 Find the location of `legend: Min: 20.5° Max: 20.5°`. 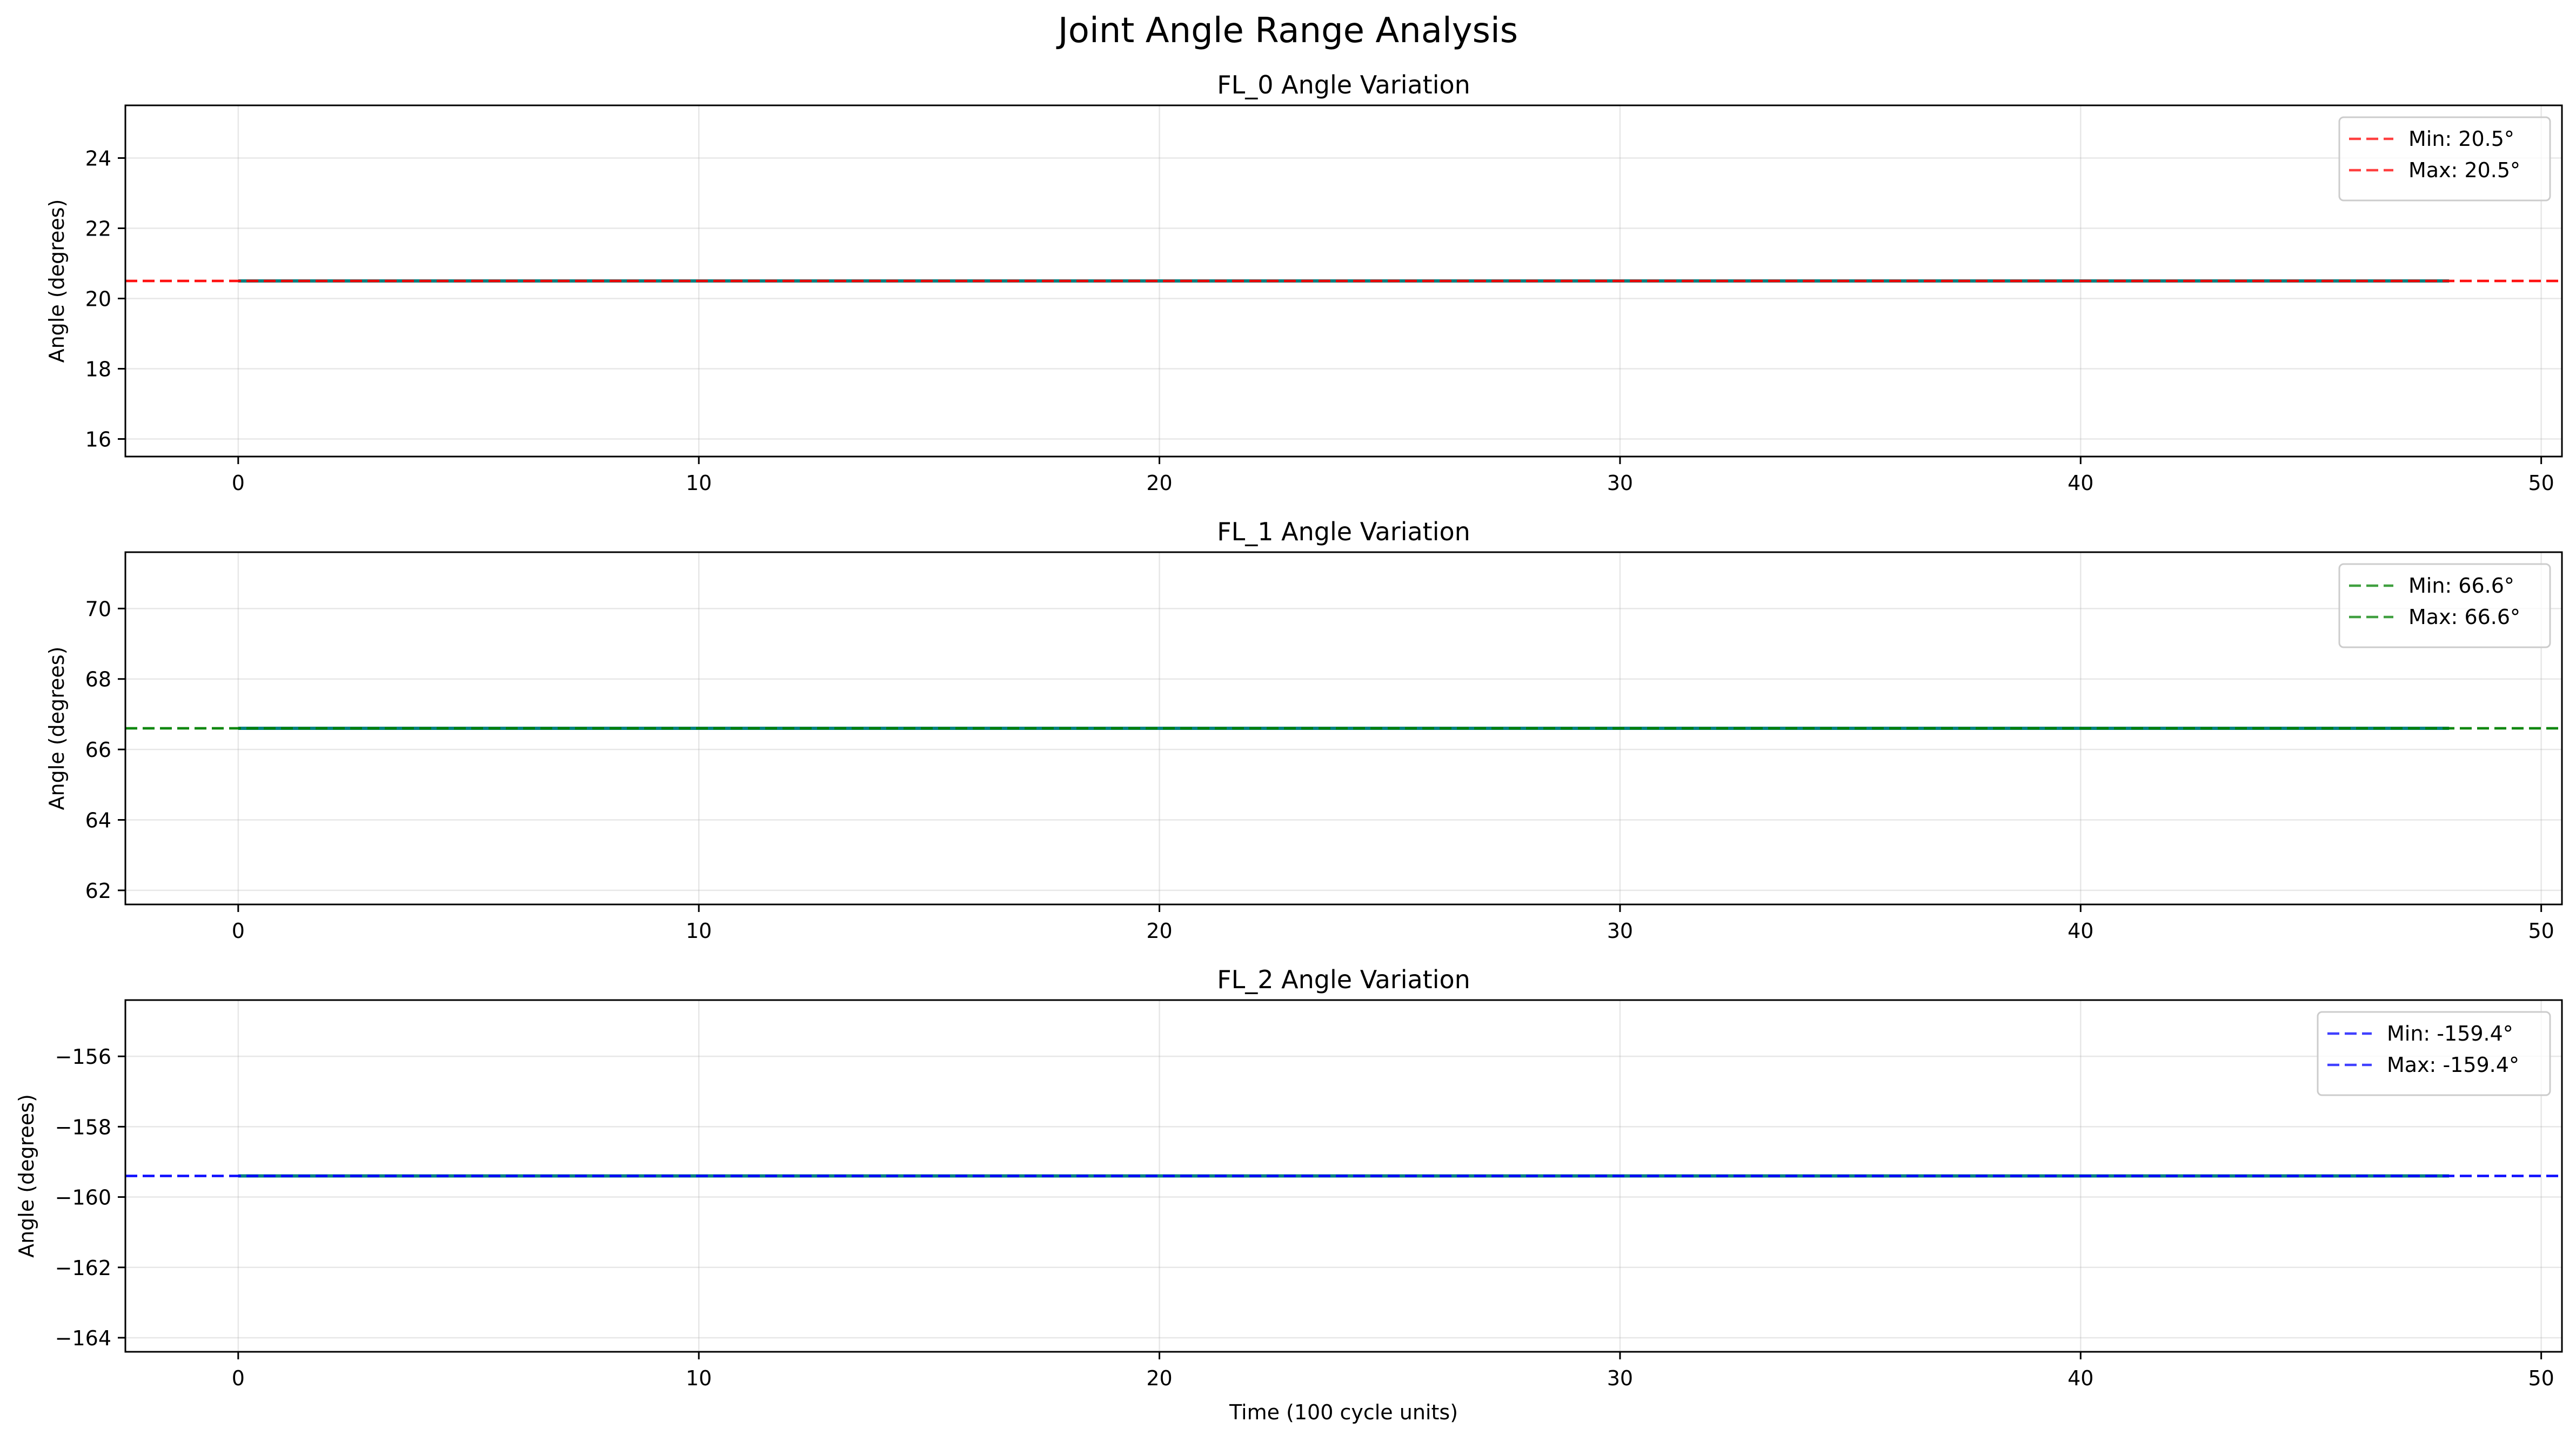

legend: Min: 20.5° Max: 20.5° is located at coordinates (2444, 159).